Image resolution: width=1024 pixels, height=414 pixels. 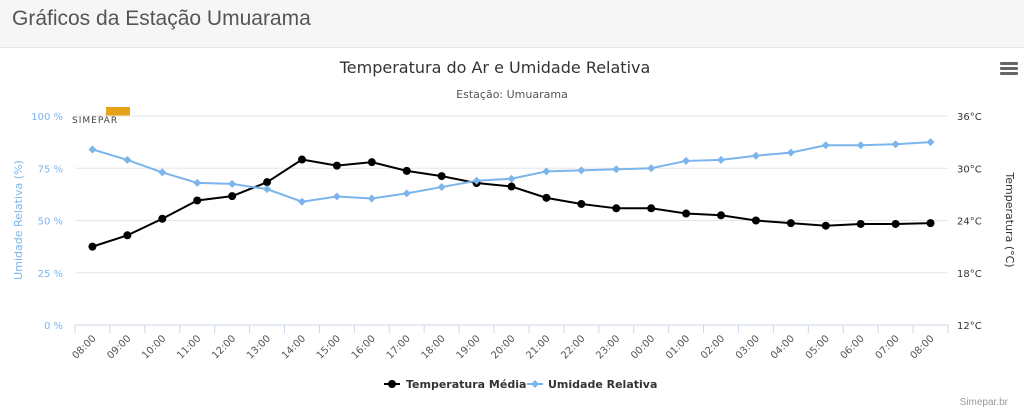 I want to click on y-axis-left-ticks: 0 % 25 % 50 % 75 % 100 %, so click(x=47, y=222).